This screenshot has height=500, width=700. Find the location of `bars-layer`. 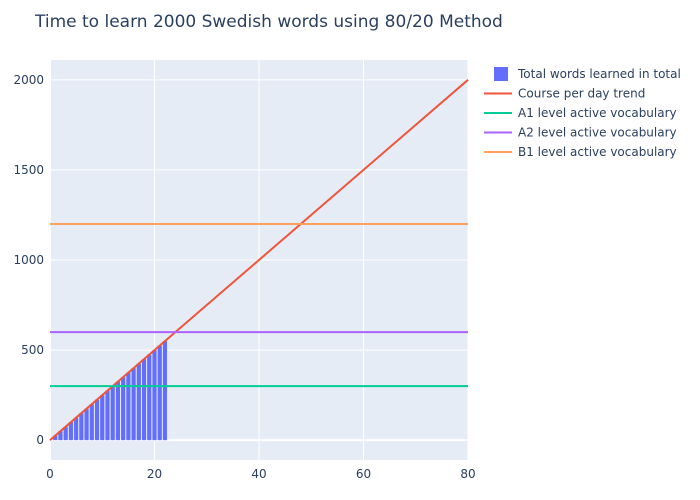

bars-layer is located at coordinates (110, 391).